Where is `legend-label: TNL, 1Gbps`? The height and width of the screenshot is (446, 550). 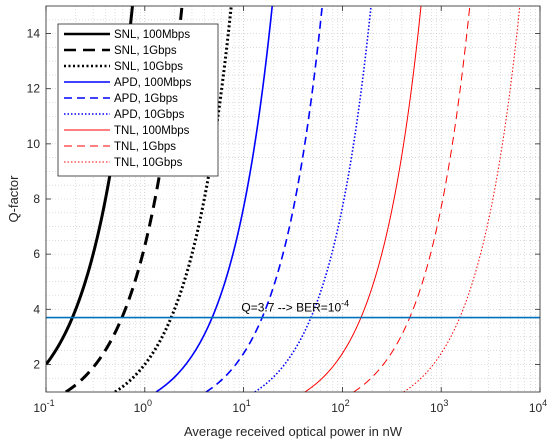 legend-label: TNL, 1Gbps is located at coordinates (145, 147).